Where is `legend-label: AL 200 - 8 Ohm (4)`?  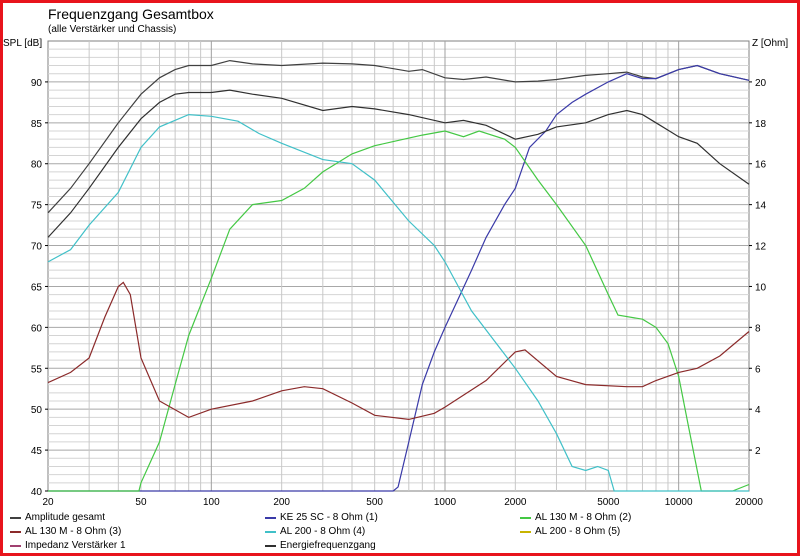
legend-label: AL 200 - 8 Ohm (4) is located at coordinates (323, 531).